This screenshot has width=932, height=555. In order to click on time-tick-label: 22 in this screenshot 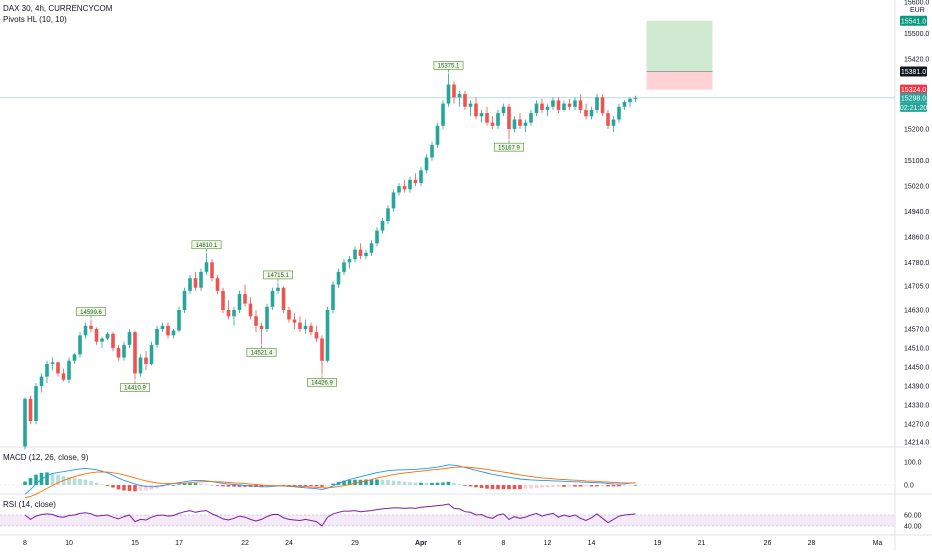, I will do `click(245, 543)`.